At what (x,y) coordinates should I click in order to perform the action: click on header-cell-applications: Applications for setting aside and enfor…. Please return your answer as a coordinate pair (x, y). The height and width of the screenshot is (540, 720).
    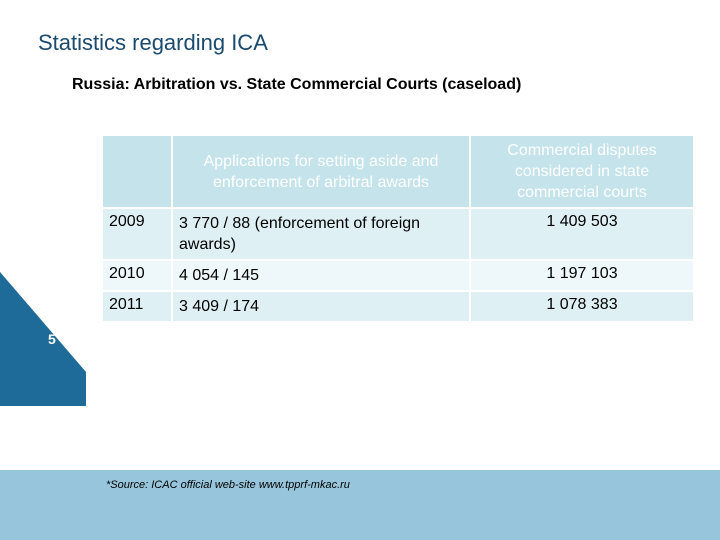
    Looking at the image, I should click on (321, 171).